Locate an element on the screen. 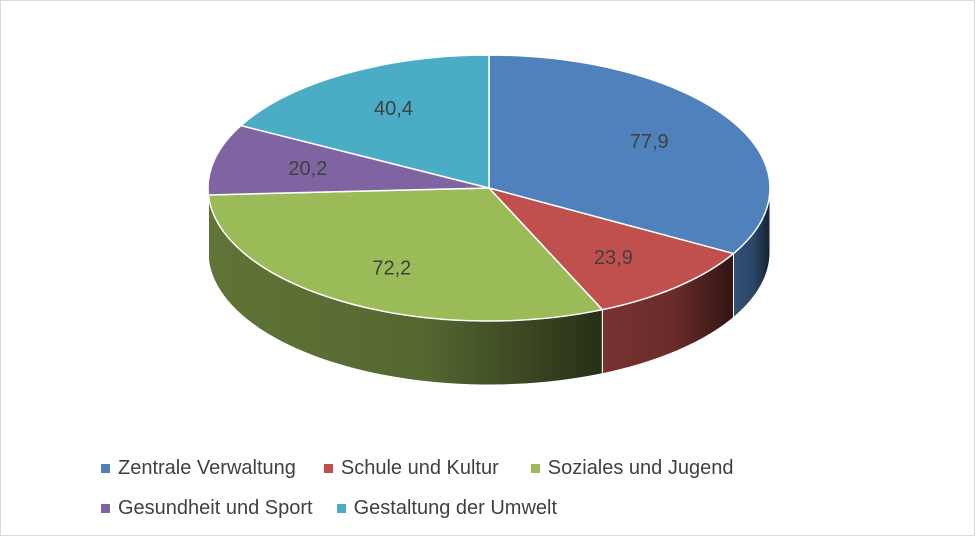 This screenshot has width=976, height=537. pie-slice-soziales-und-jugend is located at coordinates (405, 254).